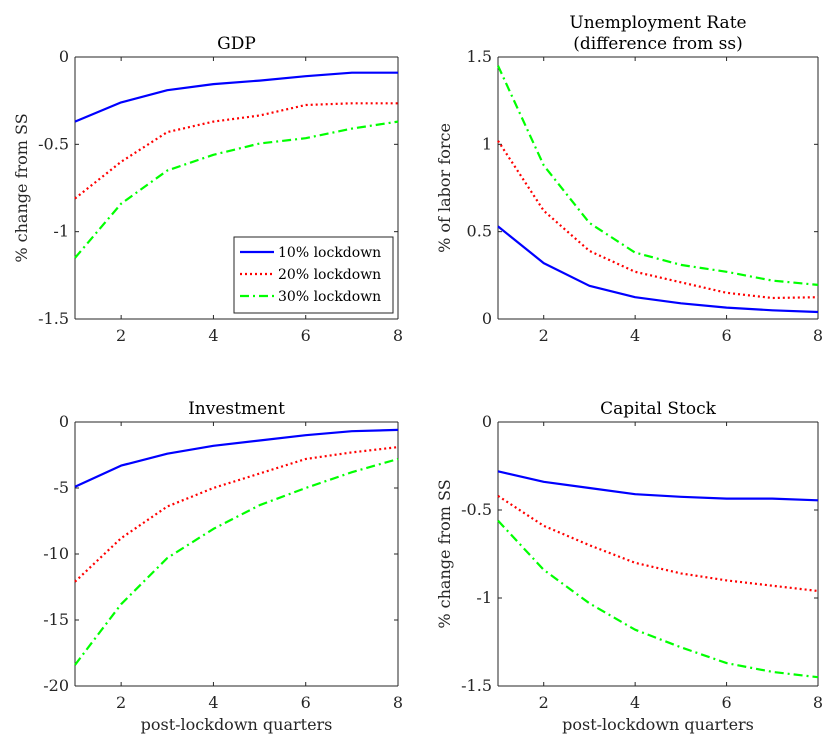 The image size is (823, 736). I want to click on y-tick-label: -15, so click(56, 619).